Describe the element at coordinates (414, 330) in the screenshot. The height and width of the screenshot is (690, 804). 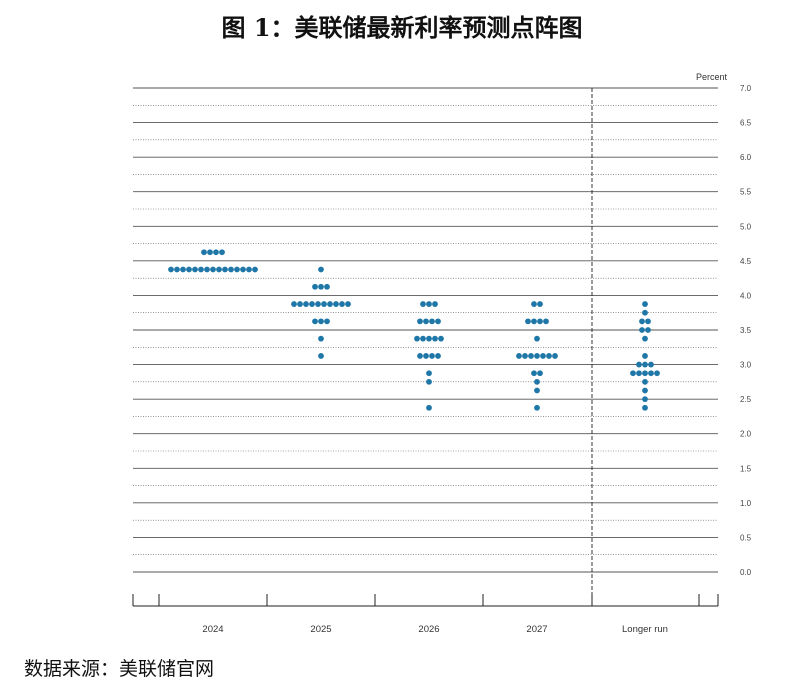
I see `dots-layer` at that location.